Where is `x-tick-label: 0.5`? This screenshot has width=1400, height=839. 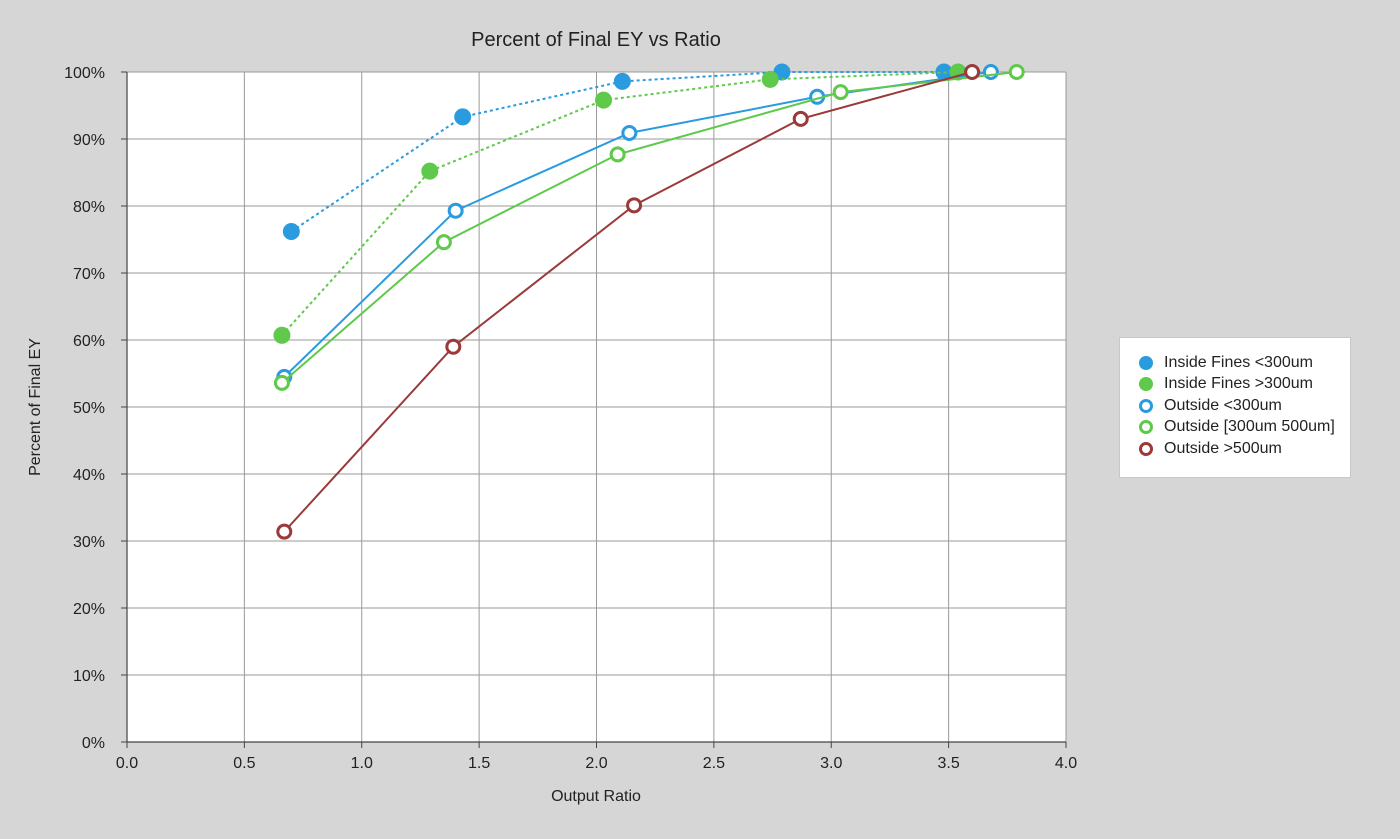
x-tick-label: 0.5 is located at coordinates (244, 763).